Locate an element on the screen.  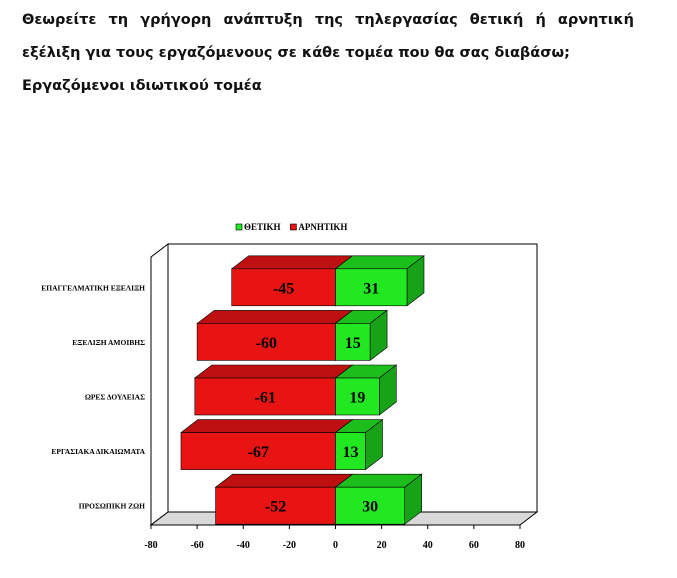
positive-value-label-2: 19 is located at coordinates (357, 398).